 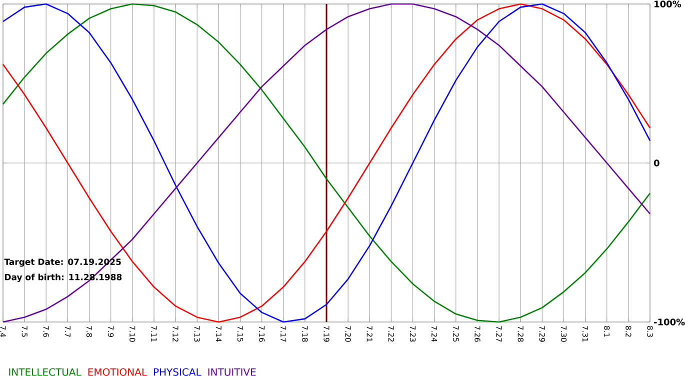 What do you see at coordinates (669, 322) in the screenshot?
I see `y-tick-label: -100%` at bounding box center [669, 322].